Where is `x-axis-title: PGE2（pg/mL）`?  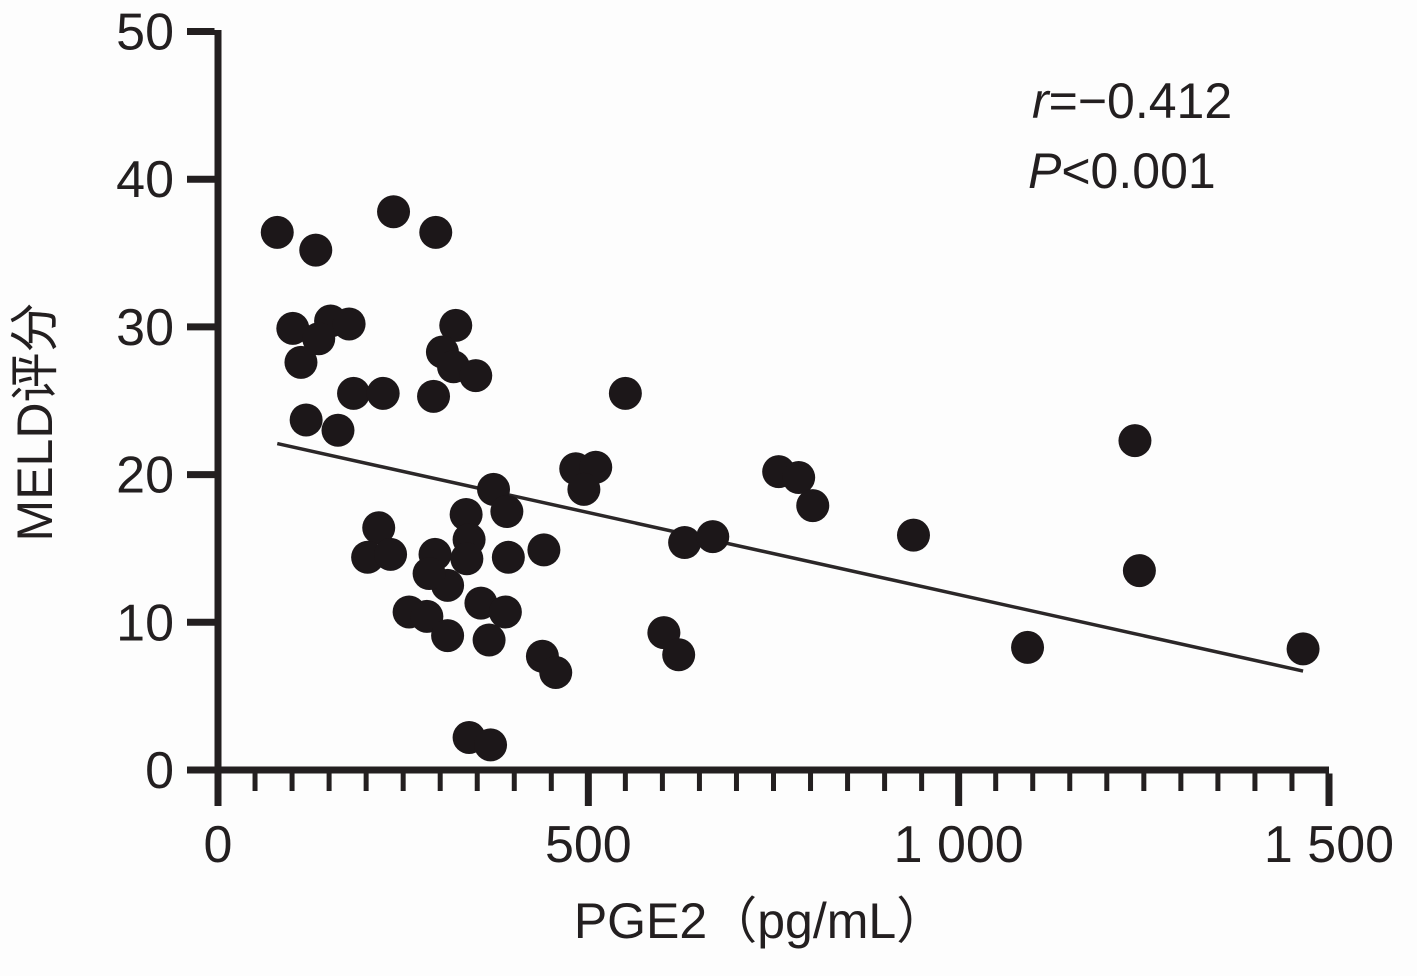 x-axis-title: PGE2（pg/mL） is located at coordinates (760, 921).